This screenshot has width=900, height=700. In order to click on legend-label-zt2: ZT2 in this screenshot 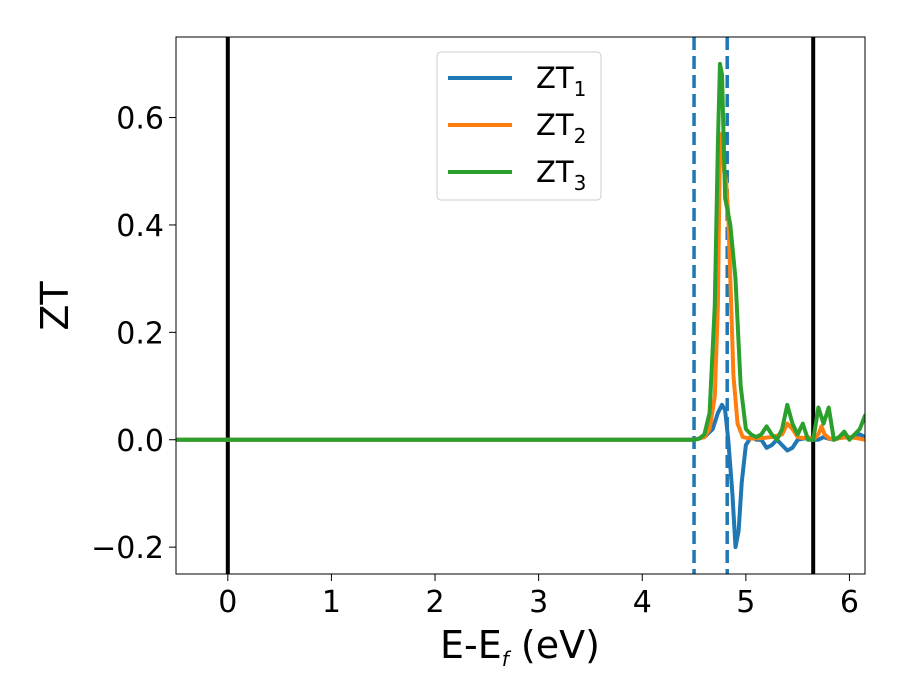, I will do `click(561, 128)`.